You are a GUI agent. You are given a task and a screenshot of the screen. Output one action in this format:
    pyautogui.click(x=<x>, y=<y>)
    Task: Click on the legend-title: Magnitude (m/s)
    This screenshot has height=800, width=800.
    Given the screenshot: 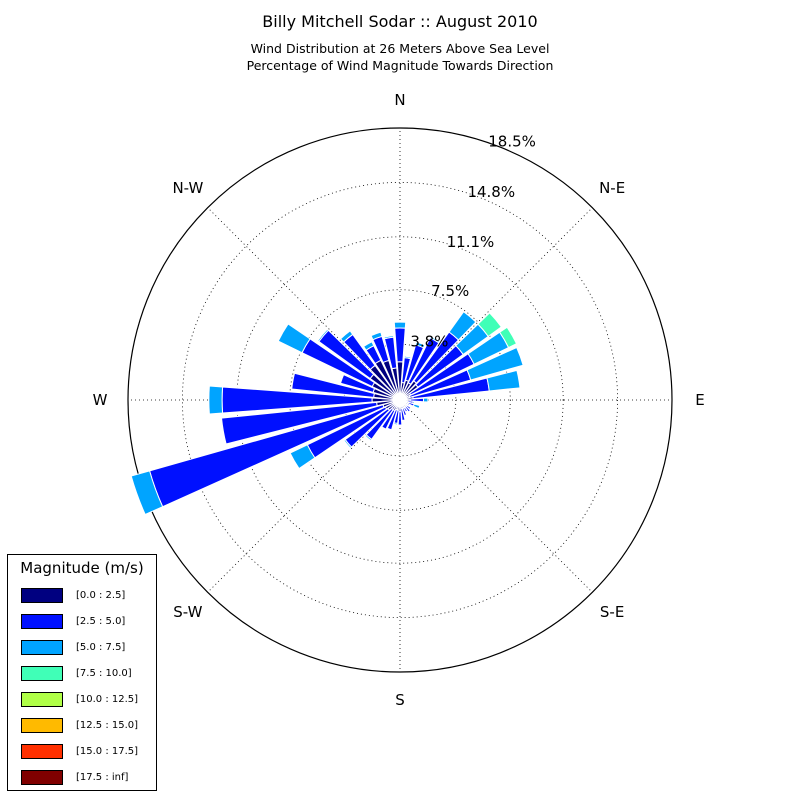 What is the action you would take?
    pyautogui.click(x=82, y=568)
    